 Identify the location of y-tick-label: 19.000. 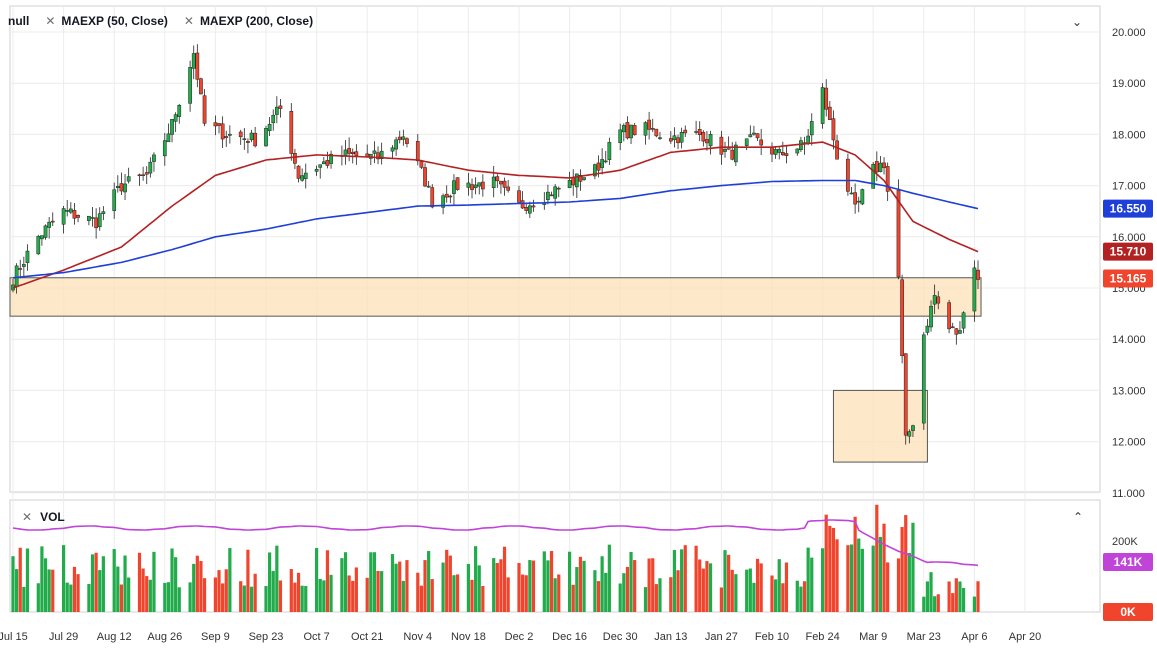
(1129, 84).